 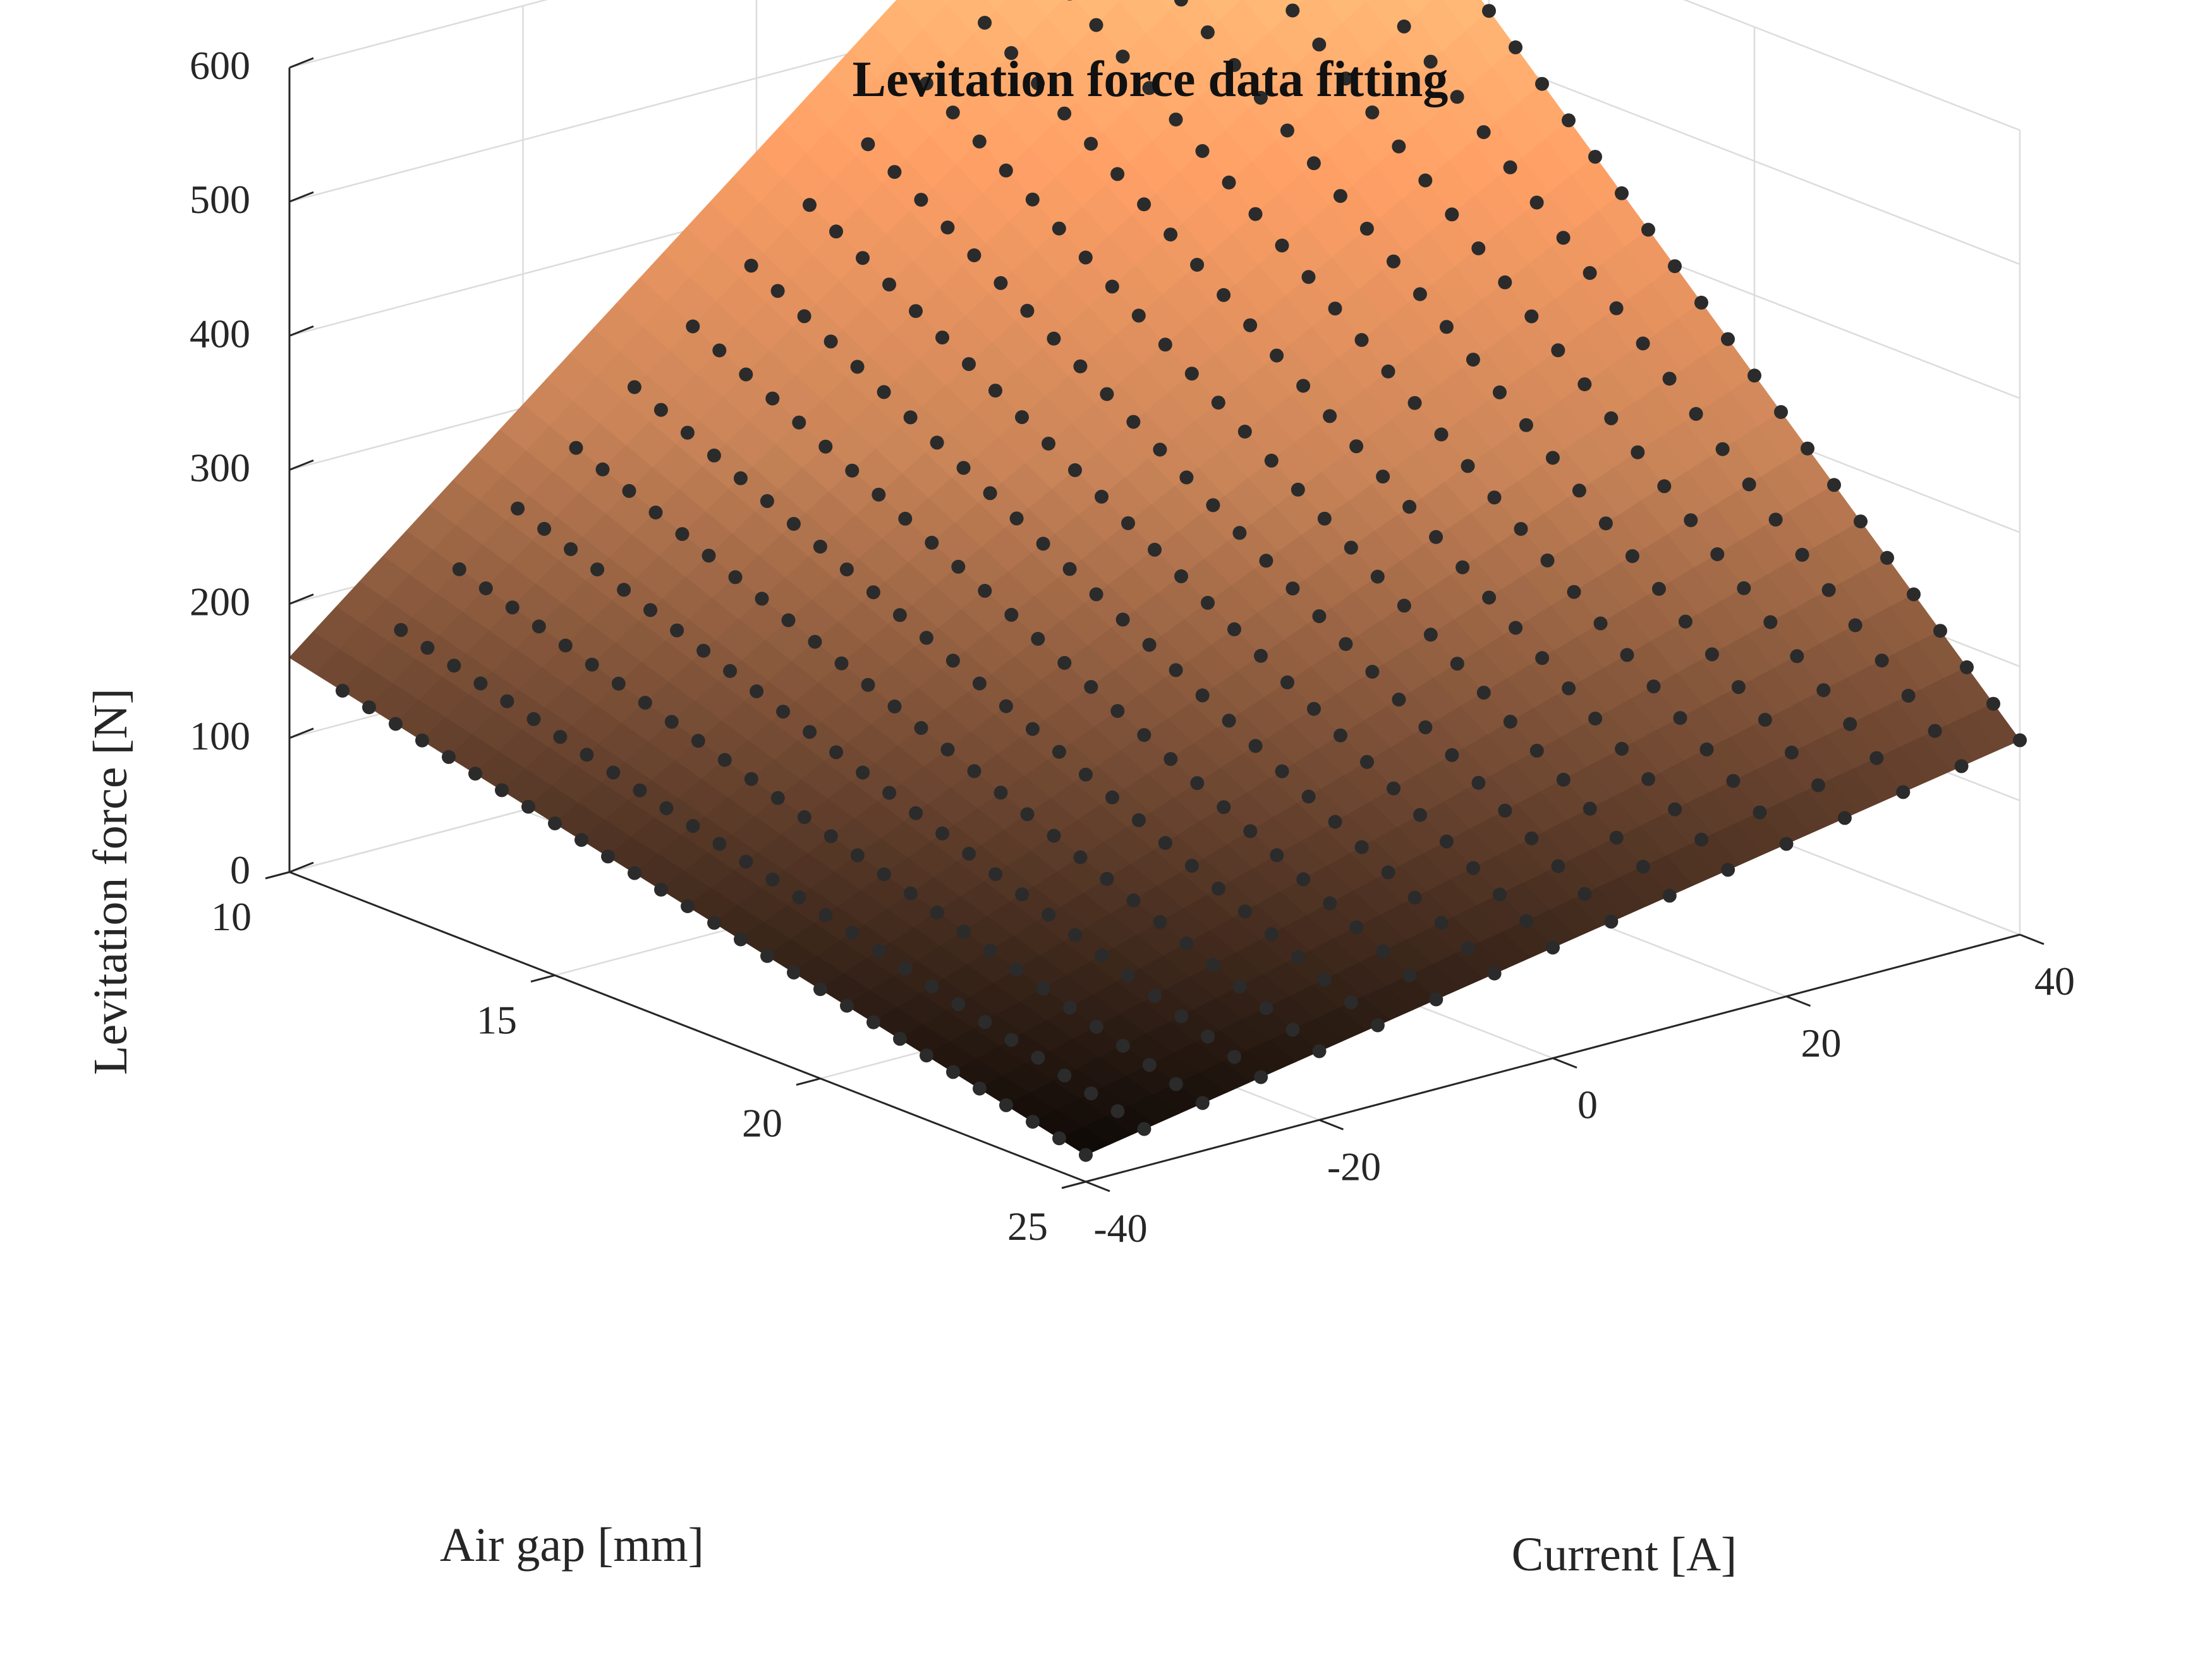 What do you see at coordinates (1625, 1554) in the screenshot?
I see `x-axis-label: Current [A]` at bounding box center [1625, 1554].